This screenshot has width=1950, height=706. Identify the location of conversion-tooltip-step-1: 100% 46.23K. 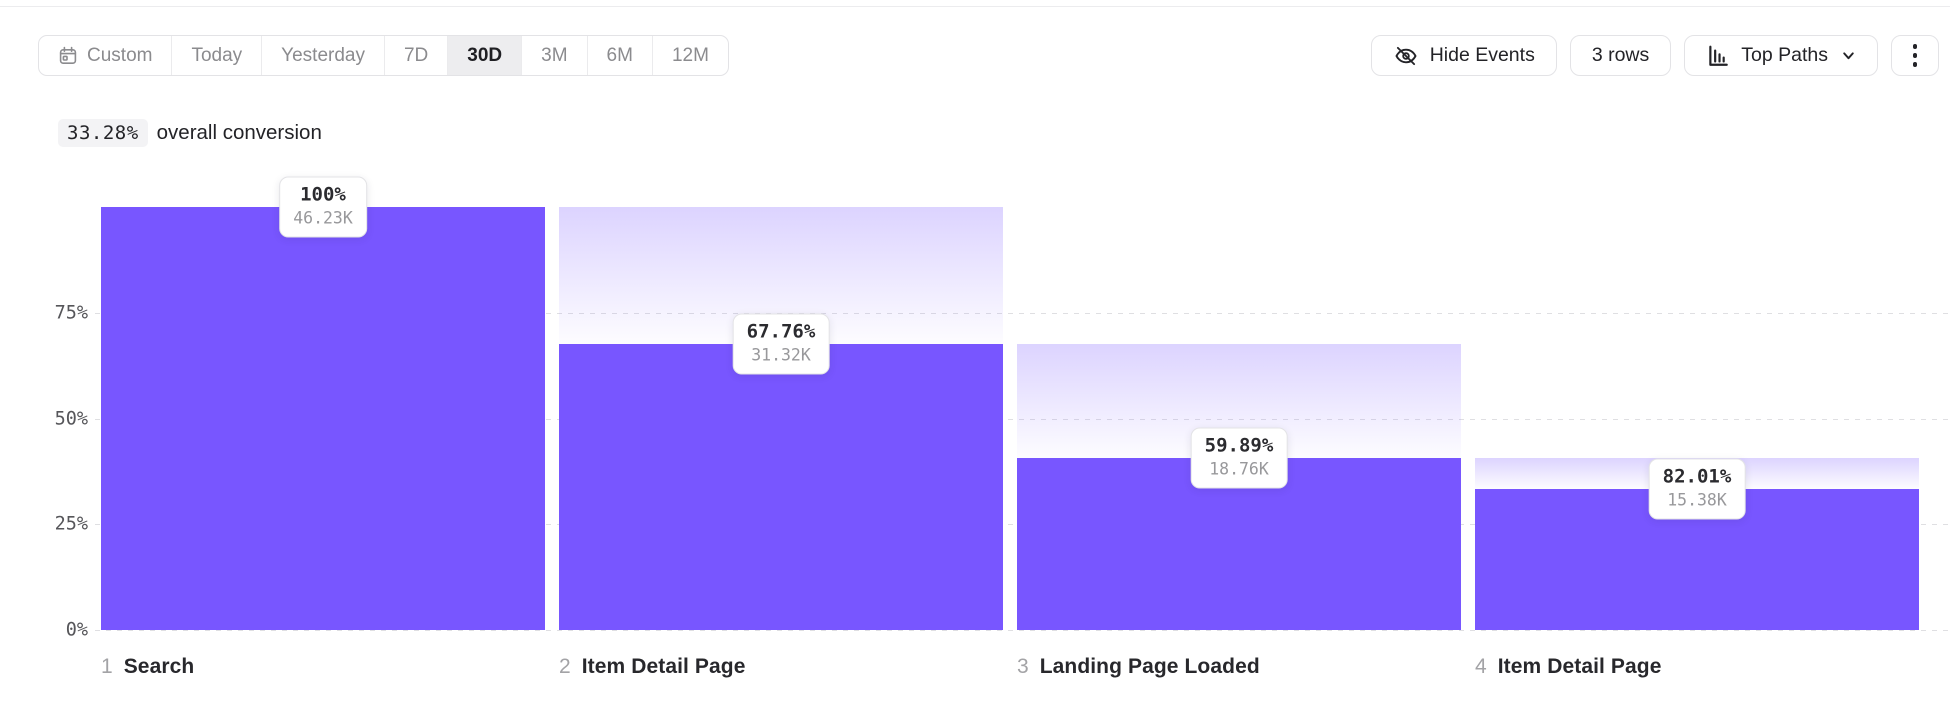
(323, 207).